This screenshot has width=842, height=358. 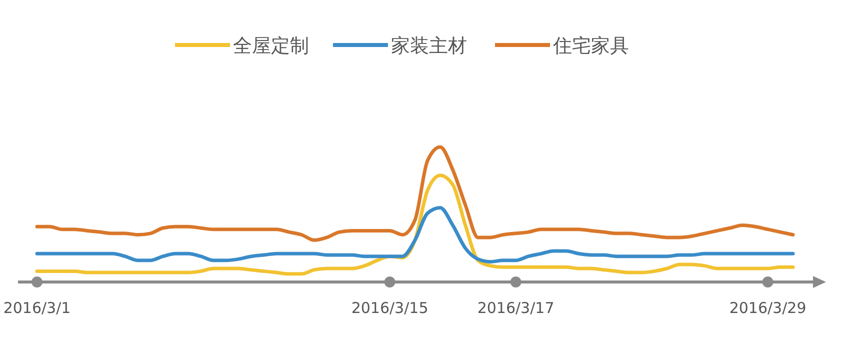 I want to click on legend-label: 住宅家具, so click(x=590, y=46).